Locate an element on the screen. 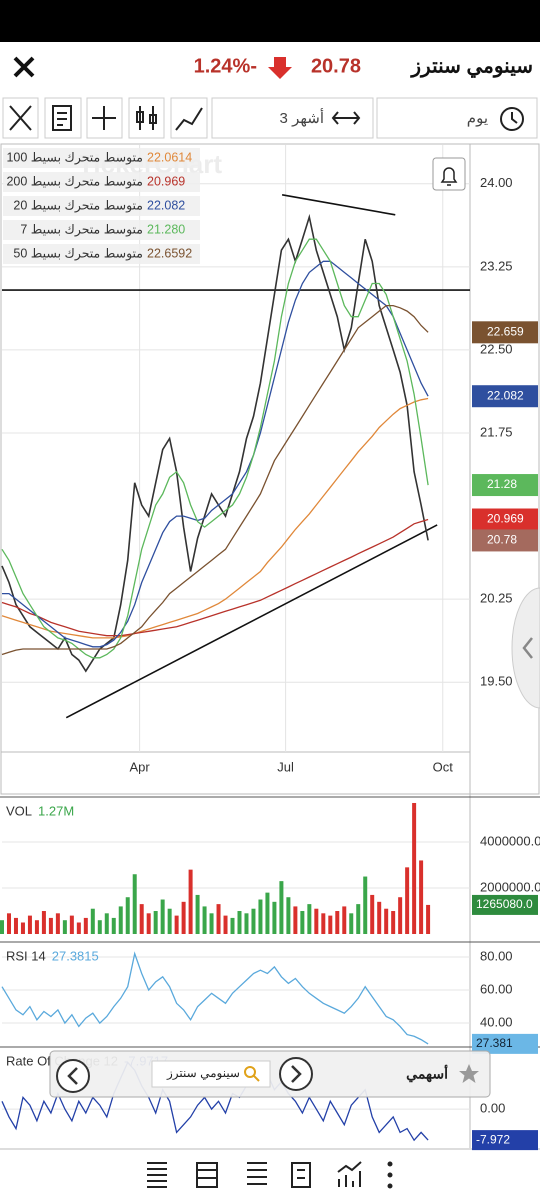 The width and height of the screenshot is (540, 1200). star-icon is located at coordinates (469, 1073).